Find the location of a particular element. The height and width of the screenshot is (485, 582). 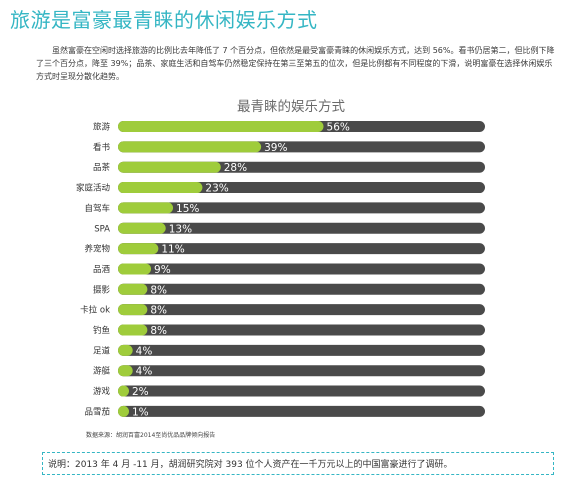

category-label: 游戏 is located at coordinates (102, 391).